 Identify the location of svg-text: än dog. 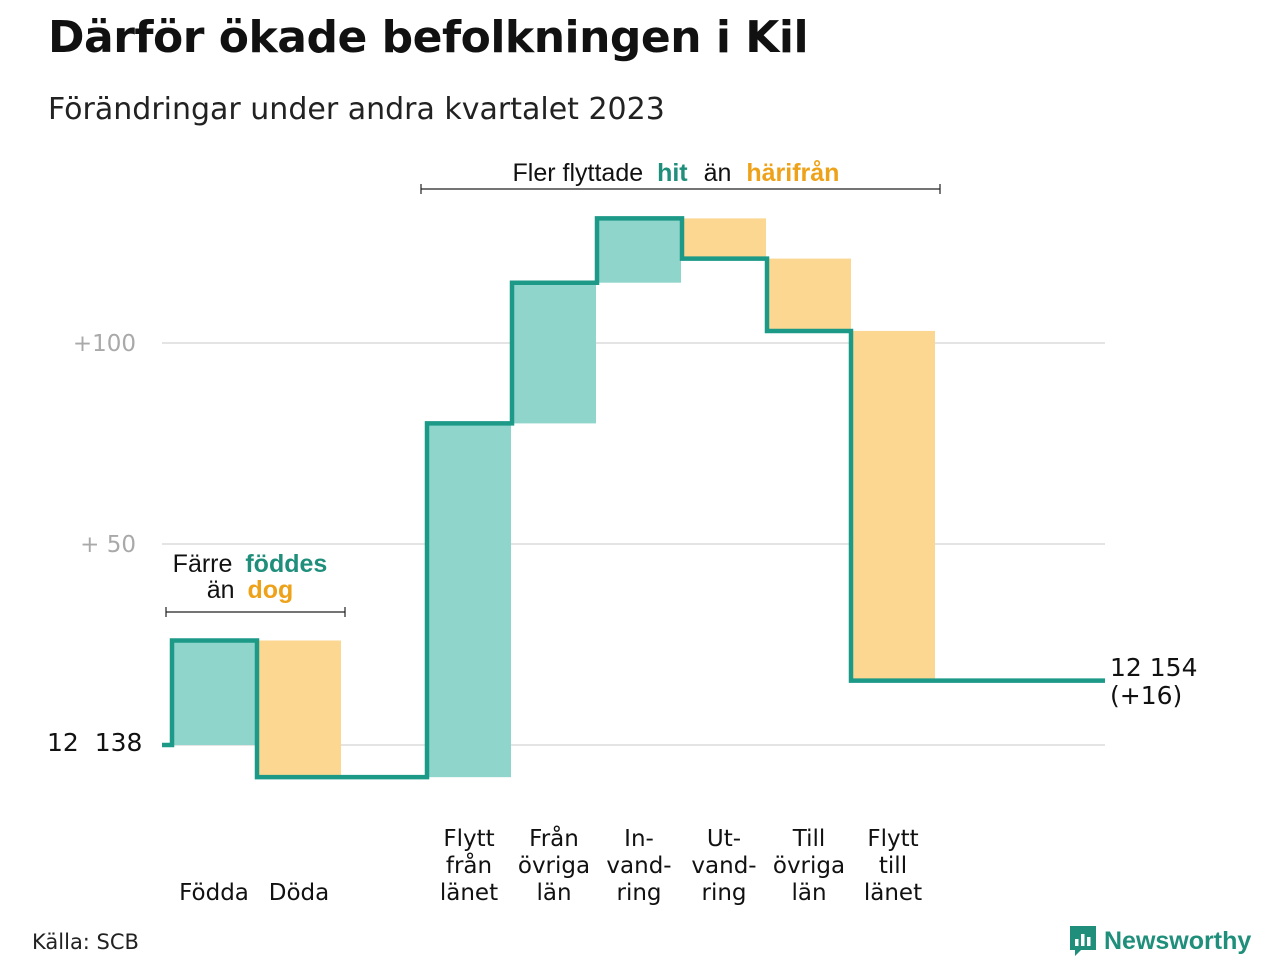
(250, 590).